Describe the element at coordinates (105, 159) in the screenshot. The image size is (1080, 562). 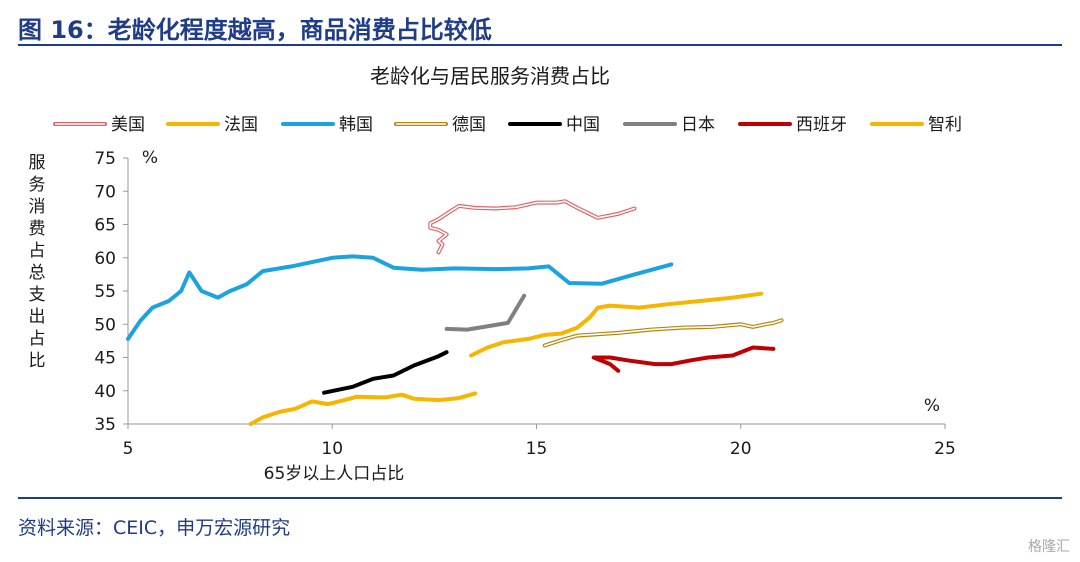
I see `y-tick-label: 75` at that location.